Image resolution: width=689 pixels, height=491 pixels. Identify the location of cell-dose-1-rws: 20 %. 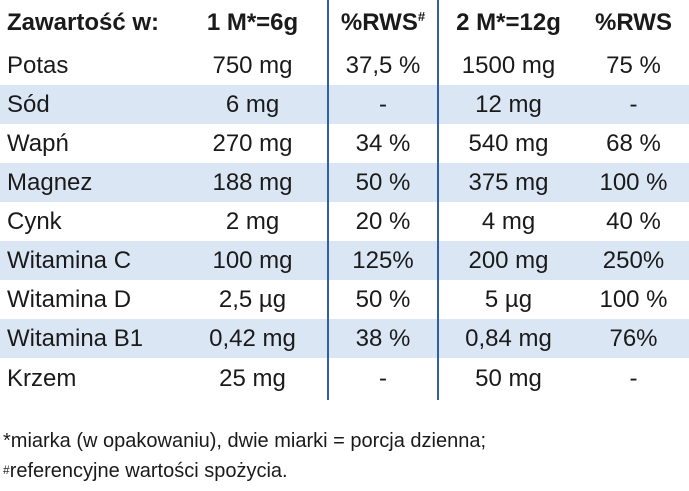
(383, 221).